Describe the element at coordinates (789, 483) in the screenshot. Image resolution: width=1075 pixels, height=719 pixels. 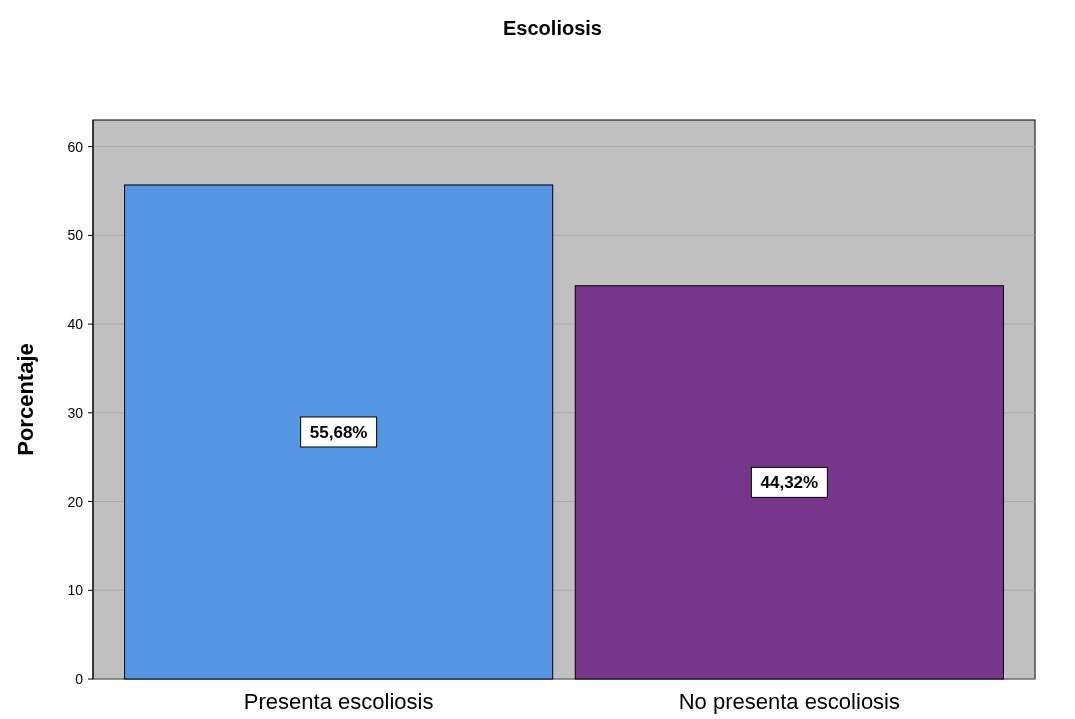
I see `data-label: 44,32%` at that location.